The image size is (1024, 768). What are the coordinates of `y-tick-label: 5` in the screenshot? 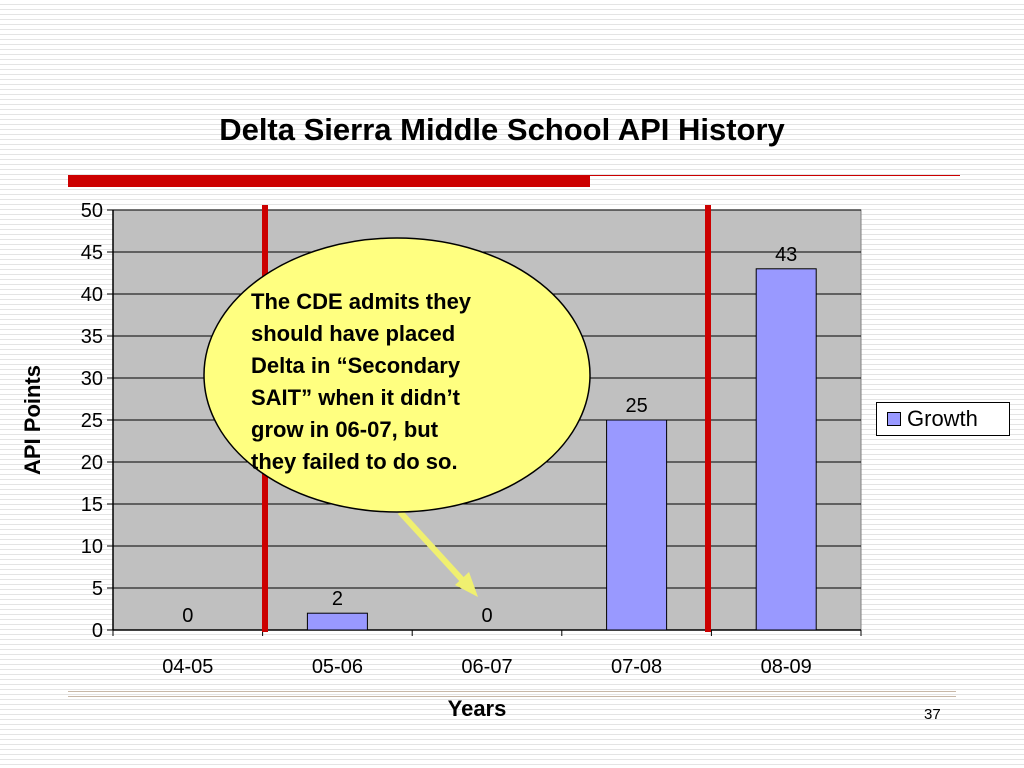 It's located at (97, 589).